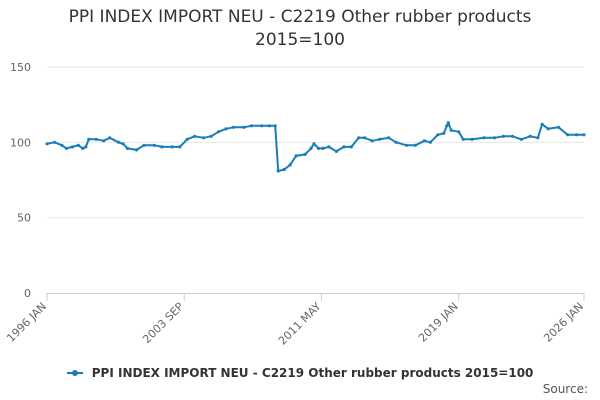 The height and width of the screenshot is (400, 600). I want to click on x-tick-label-2019-01: 2019 JAN, so click(438, 322).